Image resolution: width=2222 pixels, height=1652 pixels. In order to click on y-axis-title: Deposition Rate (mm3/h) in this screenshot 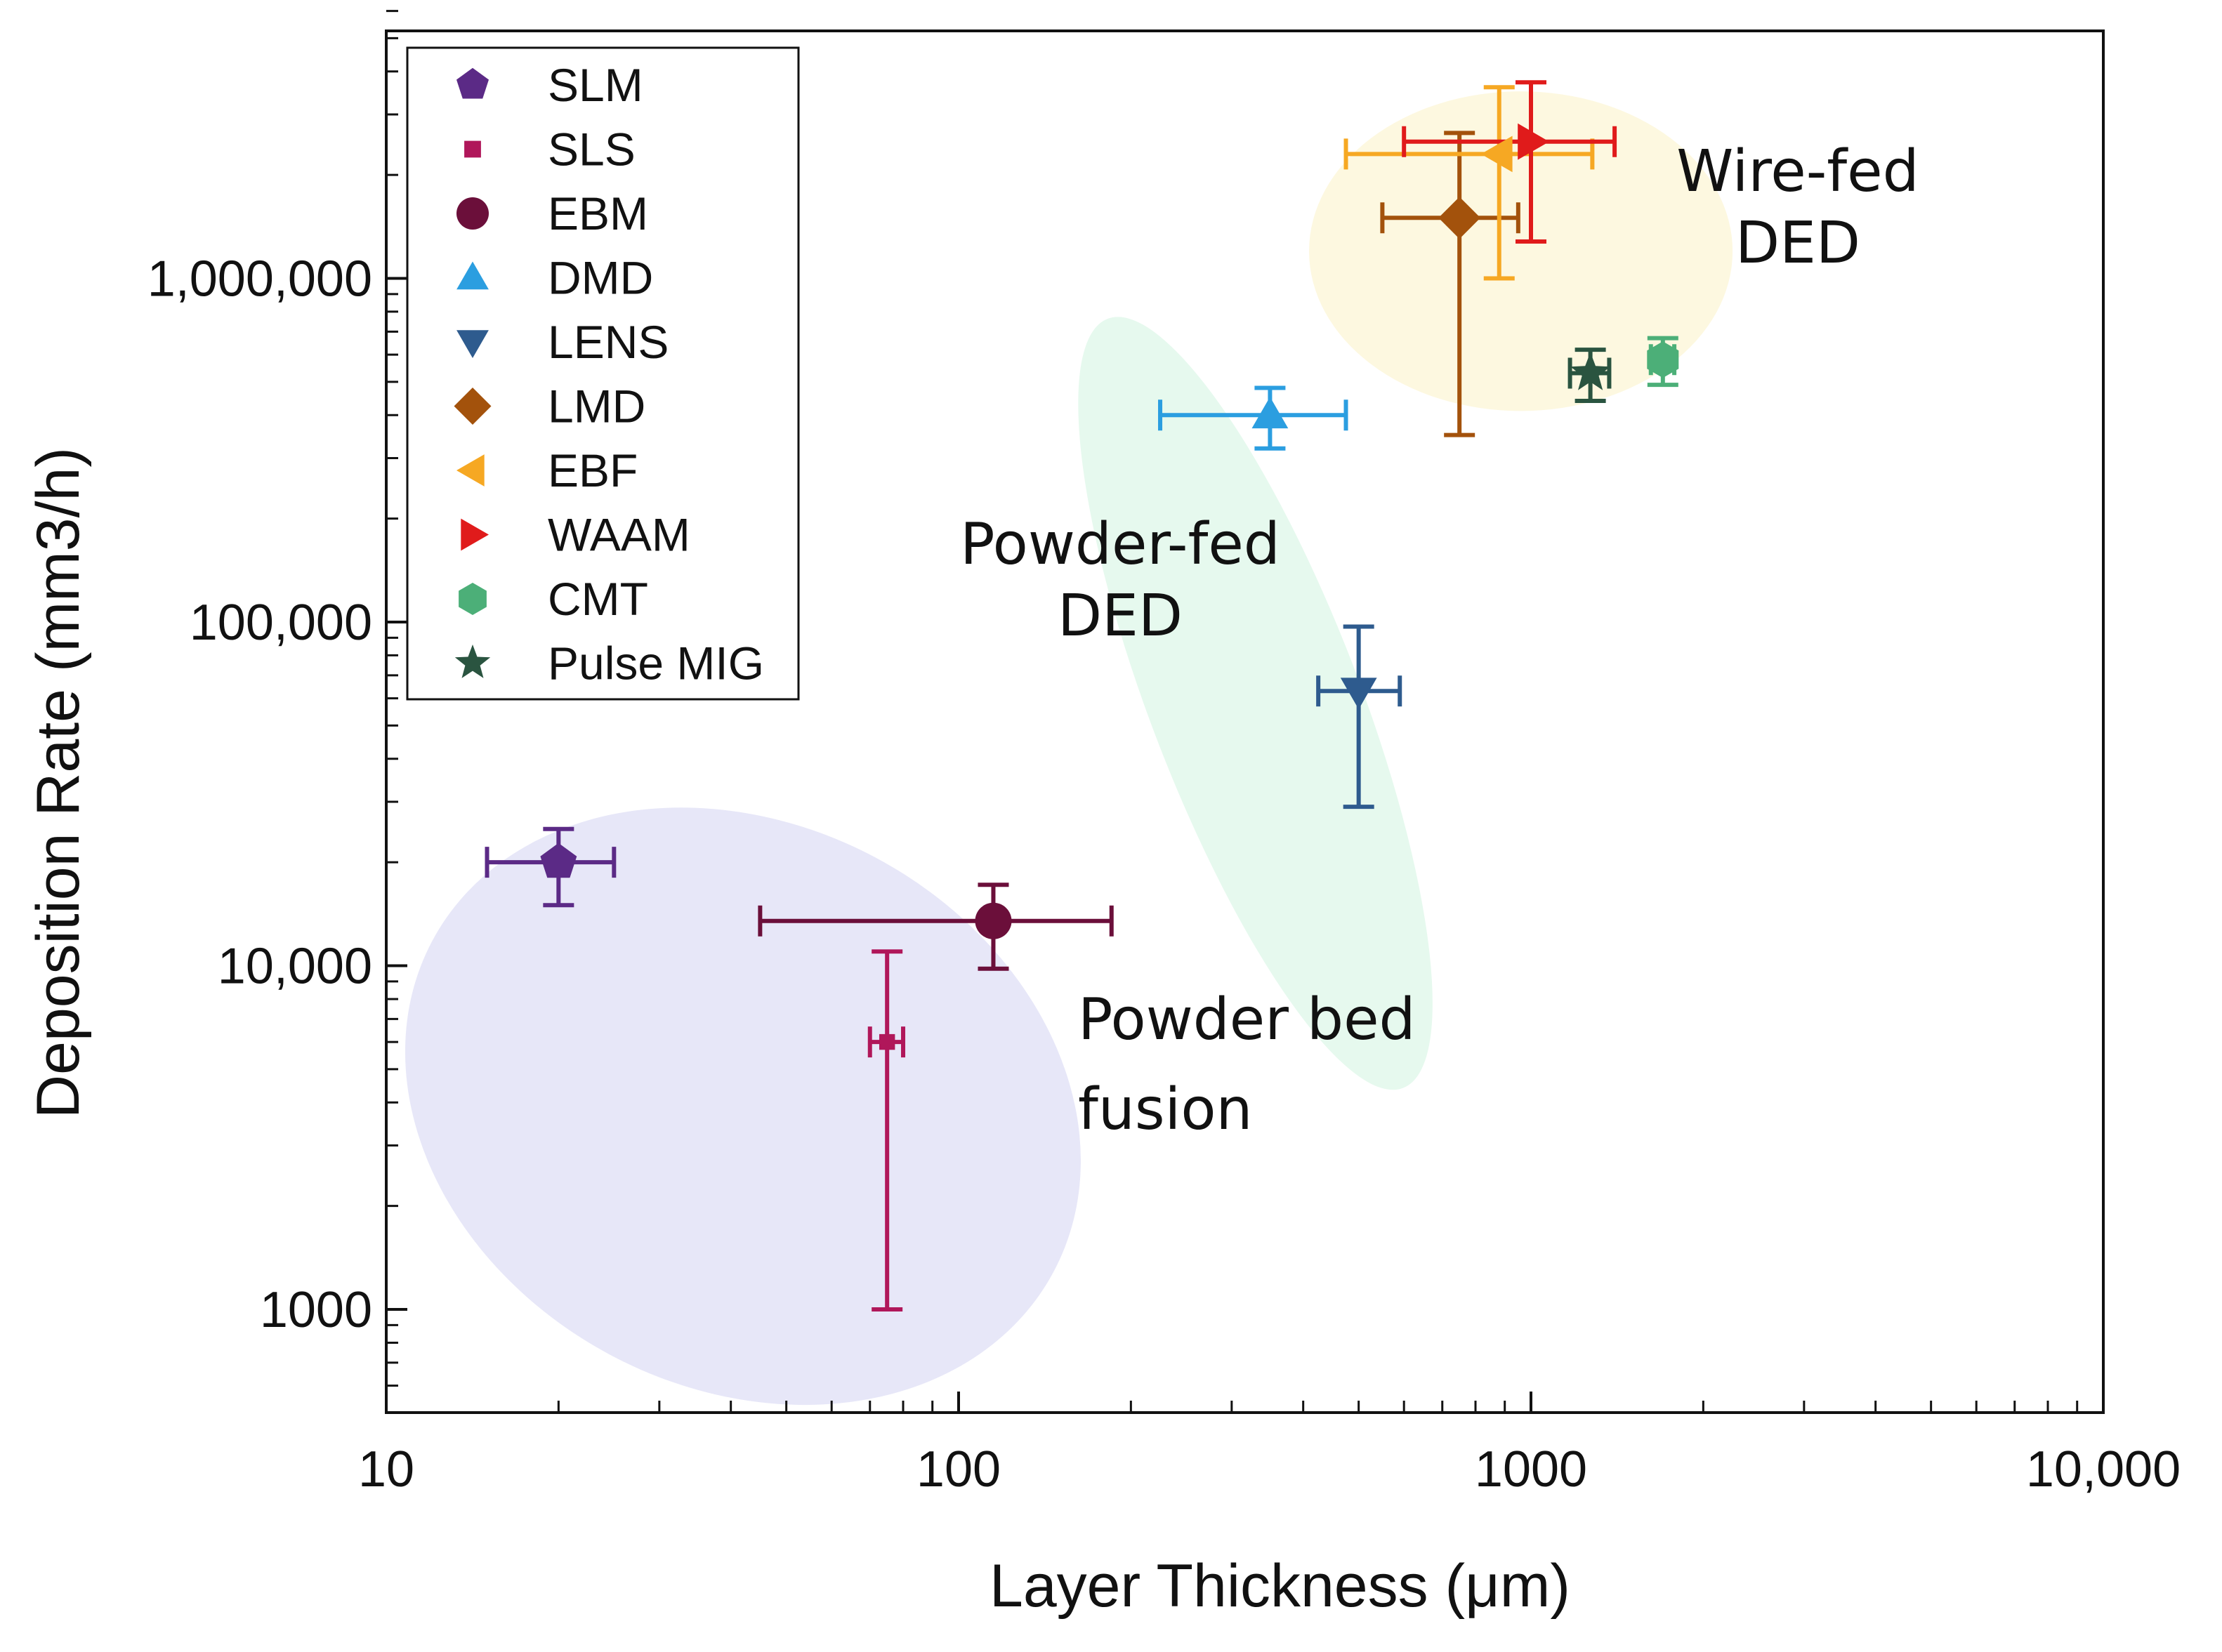, I will do `click(59, 782)`.